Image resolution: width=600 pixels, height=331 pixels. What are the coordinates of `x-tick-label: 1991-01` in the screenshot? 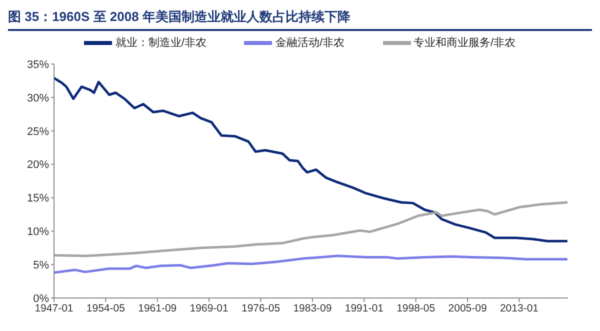 It's located at (364, 308).